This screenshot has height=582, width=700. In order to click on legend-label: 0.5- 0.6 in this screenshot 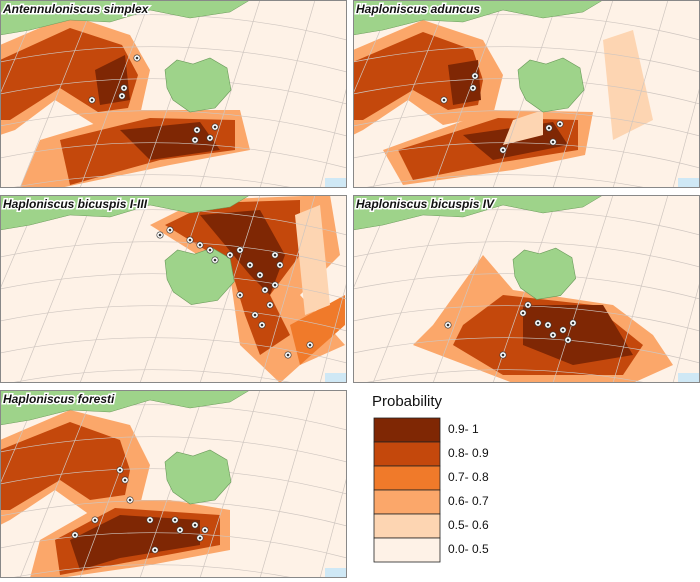, I will do `click(468, 525)`.